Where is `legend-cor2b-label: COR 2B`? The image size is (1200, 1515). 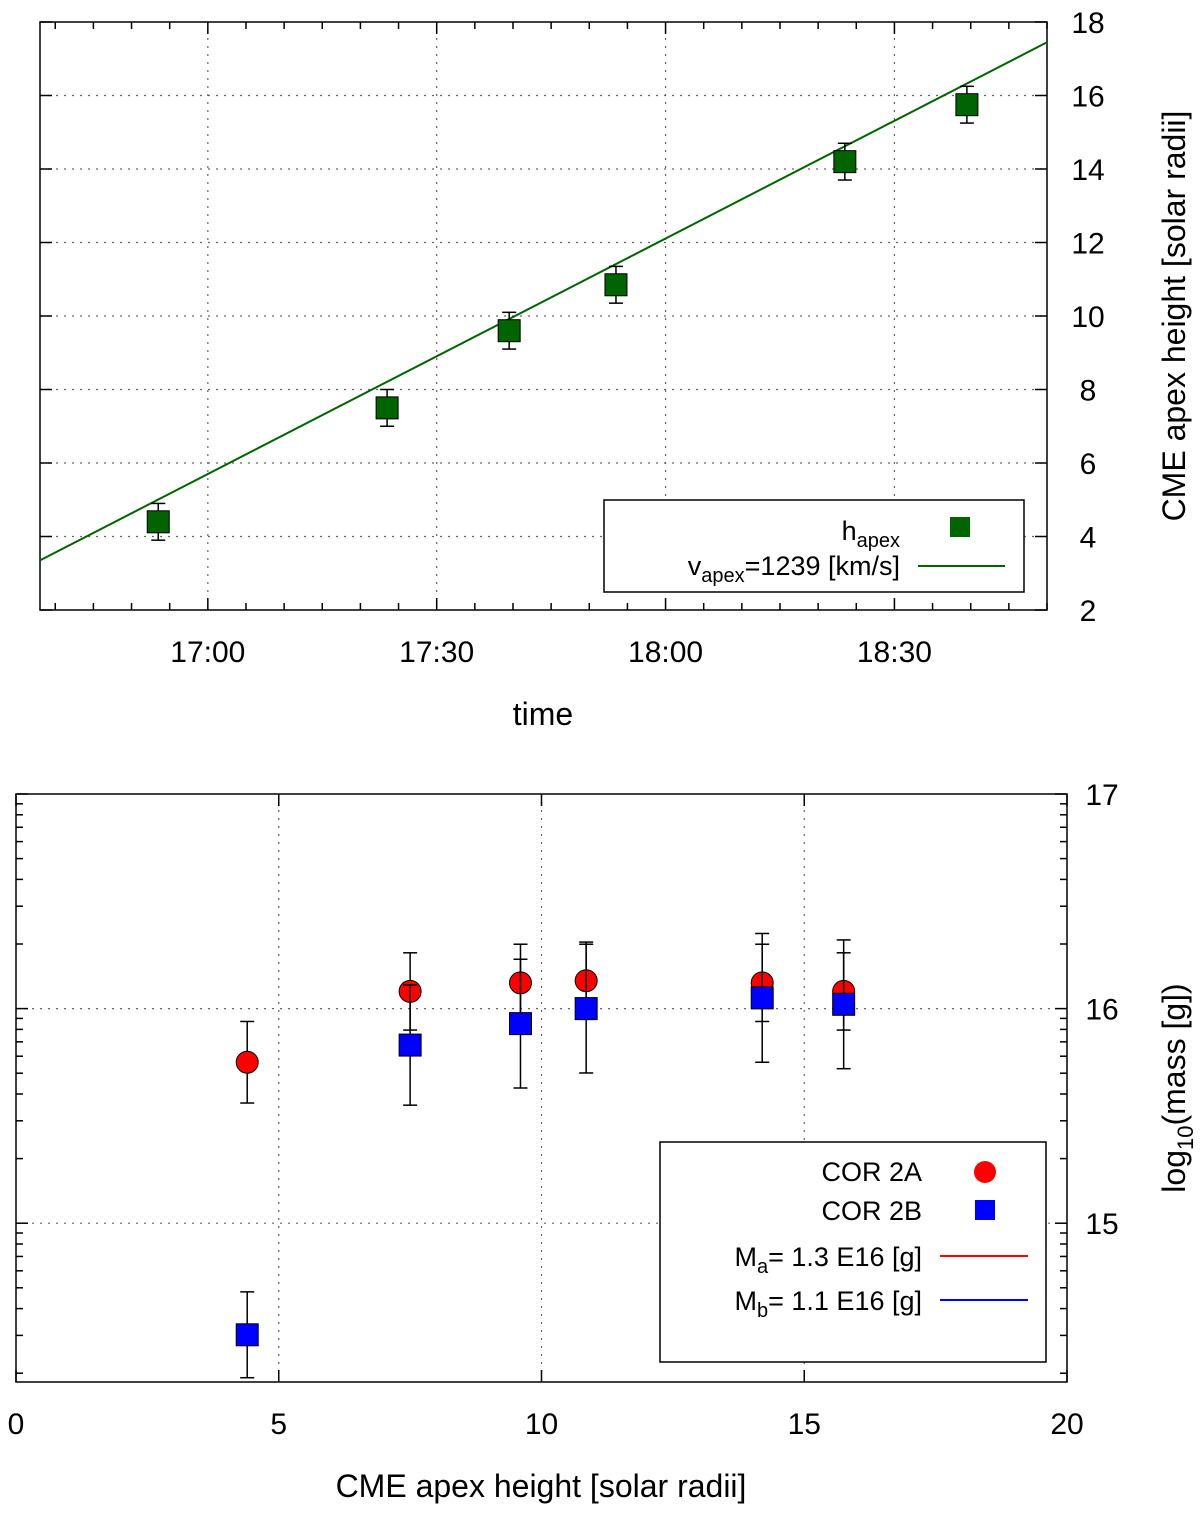 legend-cor2b-label: COR 2B is located at coordinates (871, 1211).